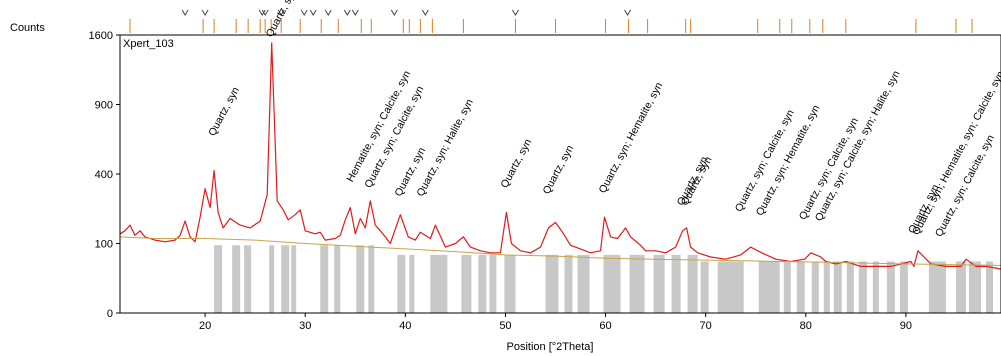  What do you see at coordinates (104, 175) in the screenshot?
I see `y-tick-label: 400` at bounding box center [104, 175].